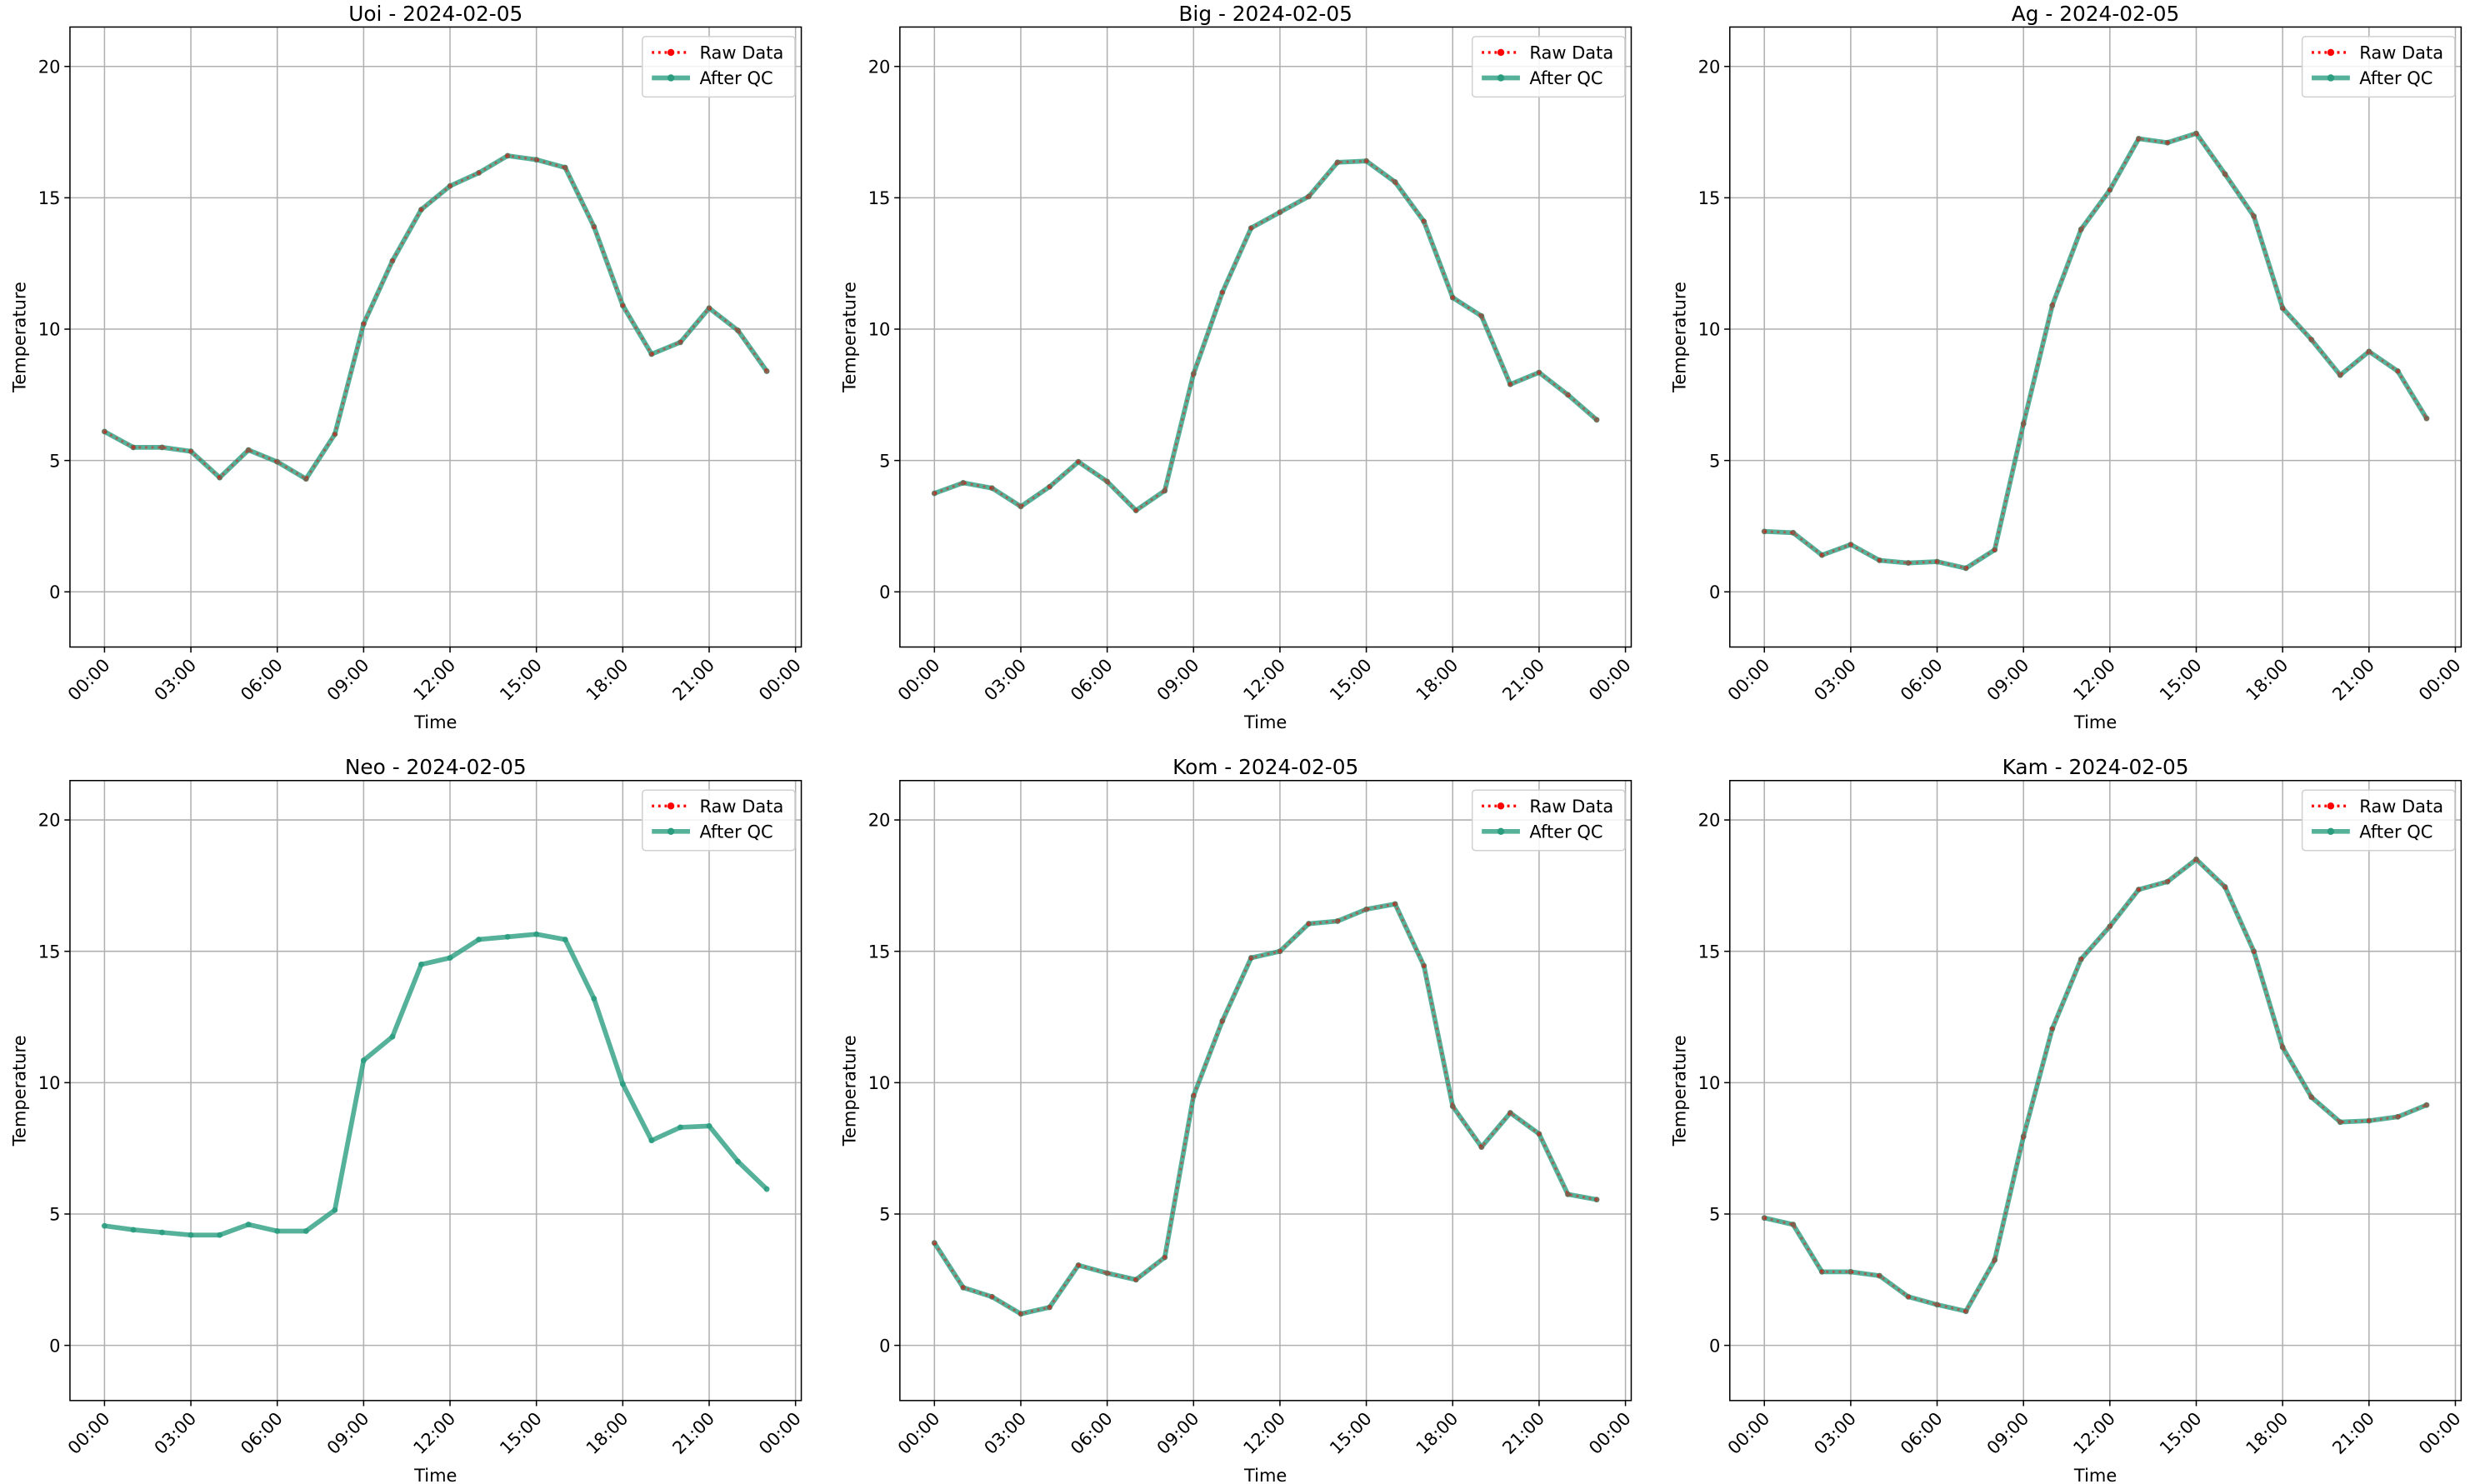  I want to click on x-tick-label: 18:00, so click(607, 1433).